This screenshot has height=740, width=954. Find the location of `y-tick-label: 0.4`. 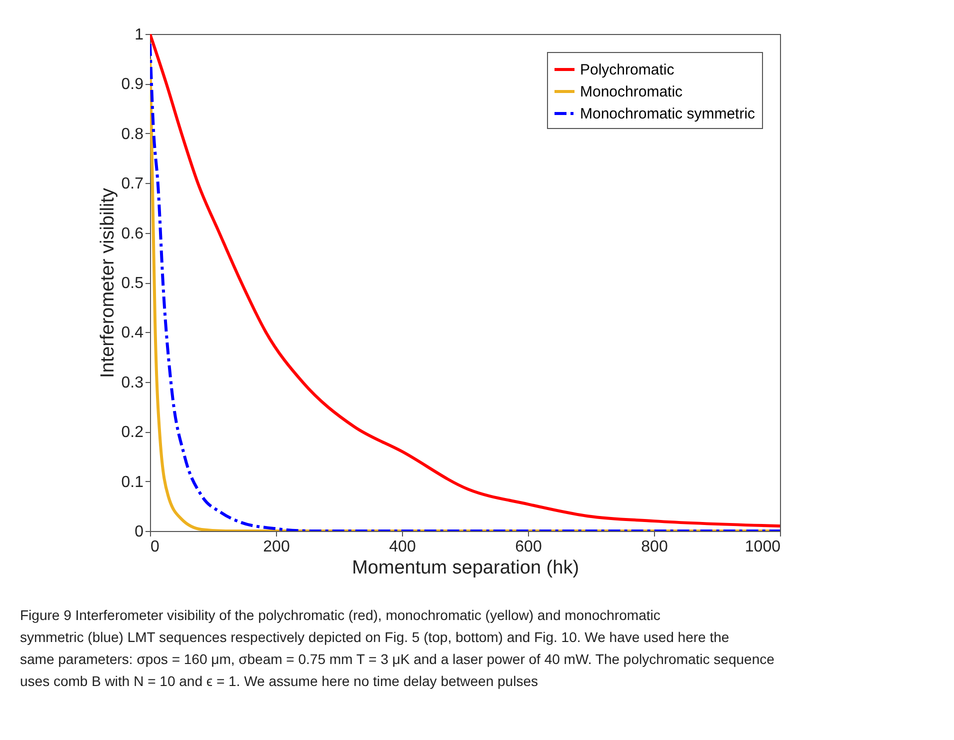

y-tick-label: 0.4 is located at coordinates (132, 333).